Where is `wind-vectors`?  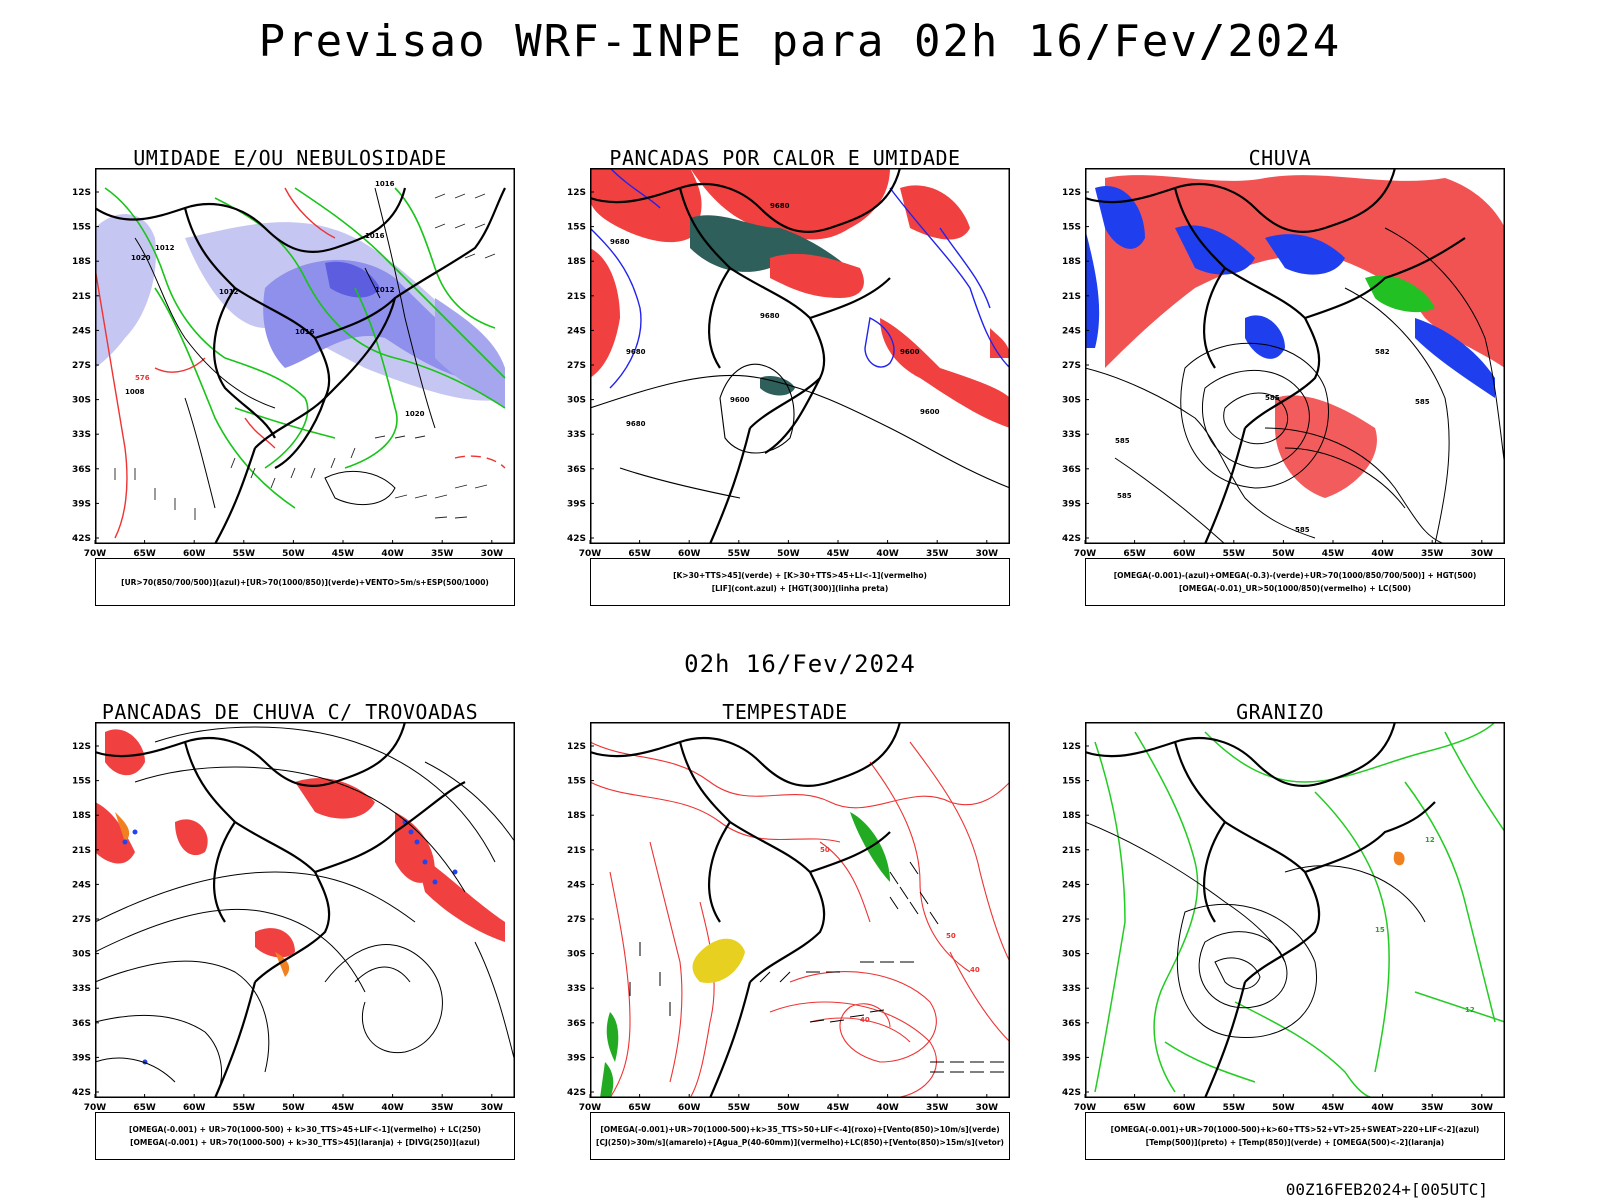
wind-vectors is located at coordinates (816, 967).